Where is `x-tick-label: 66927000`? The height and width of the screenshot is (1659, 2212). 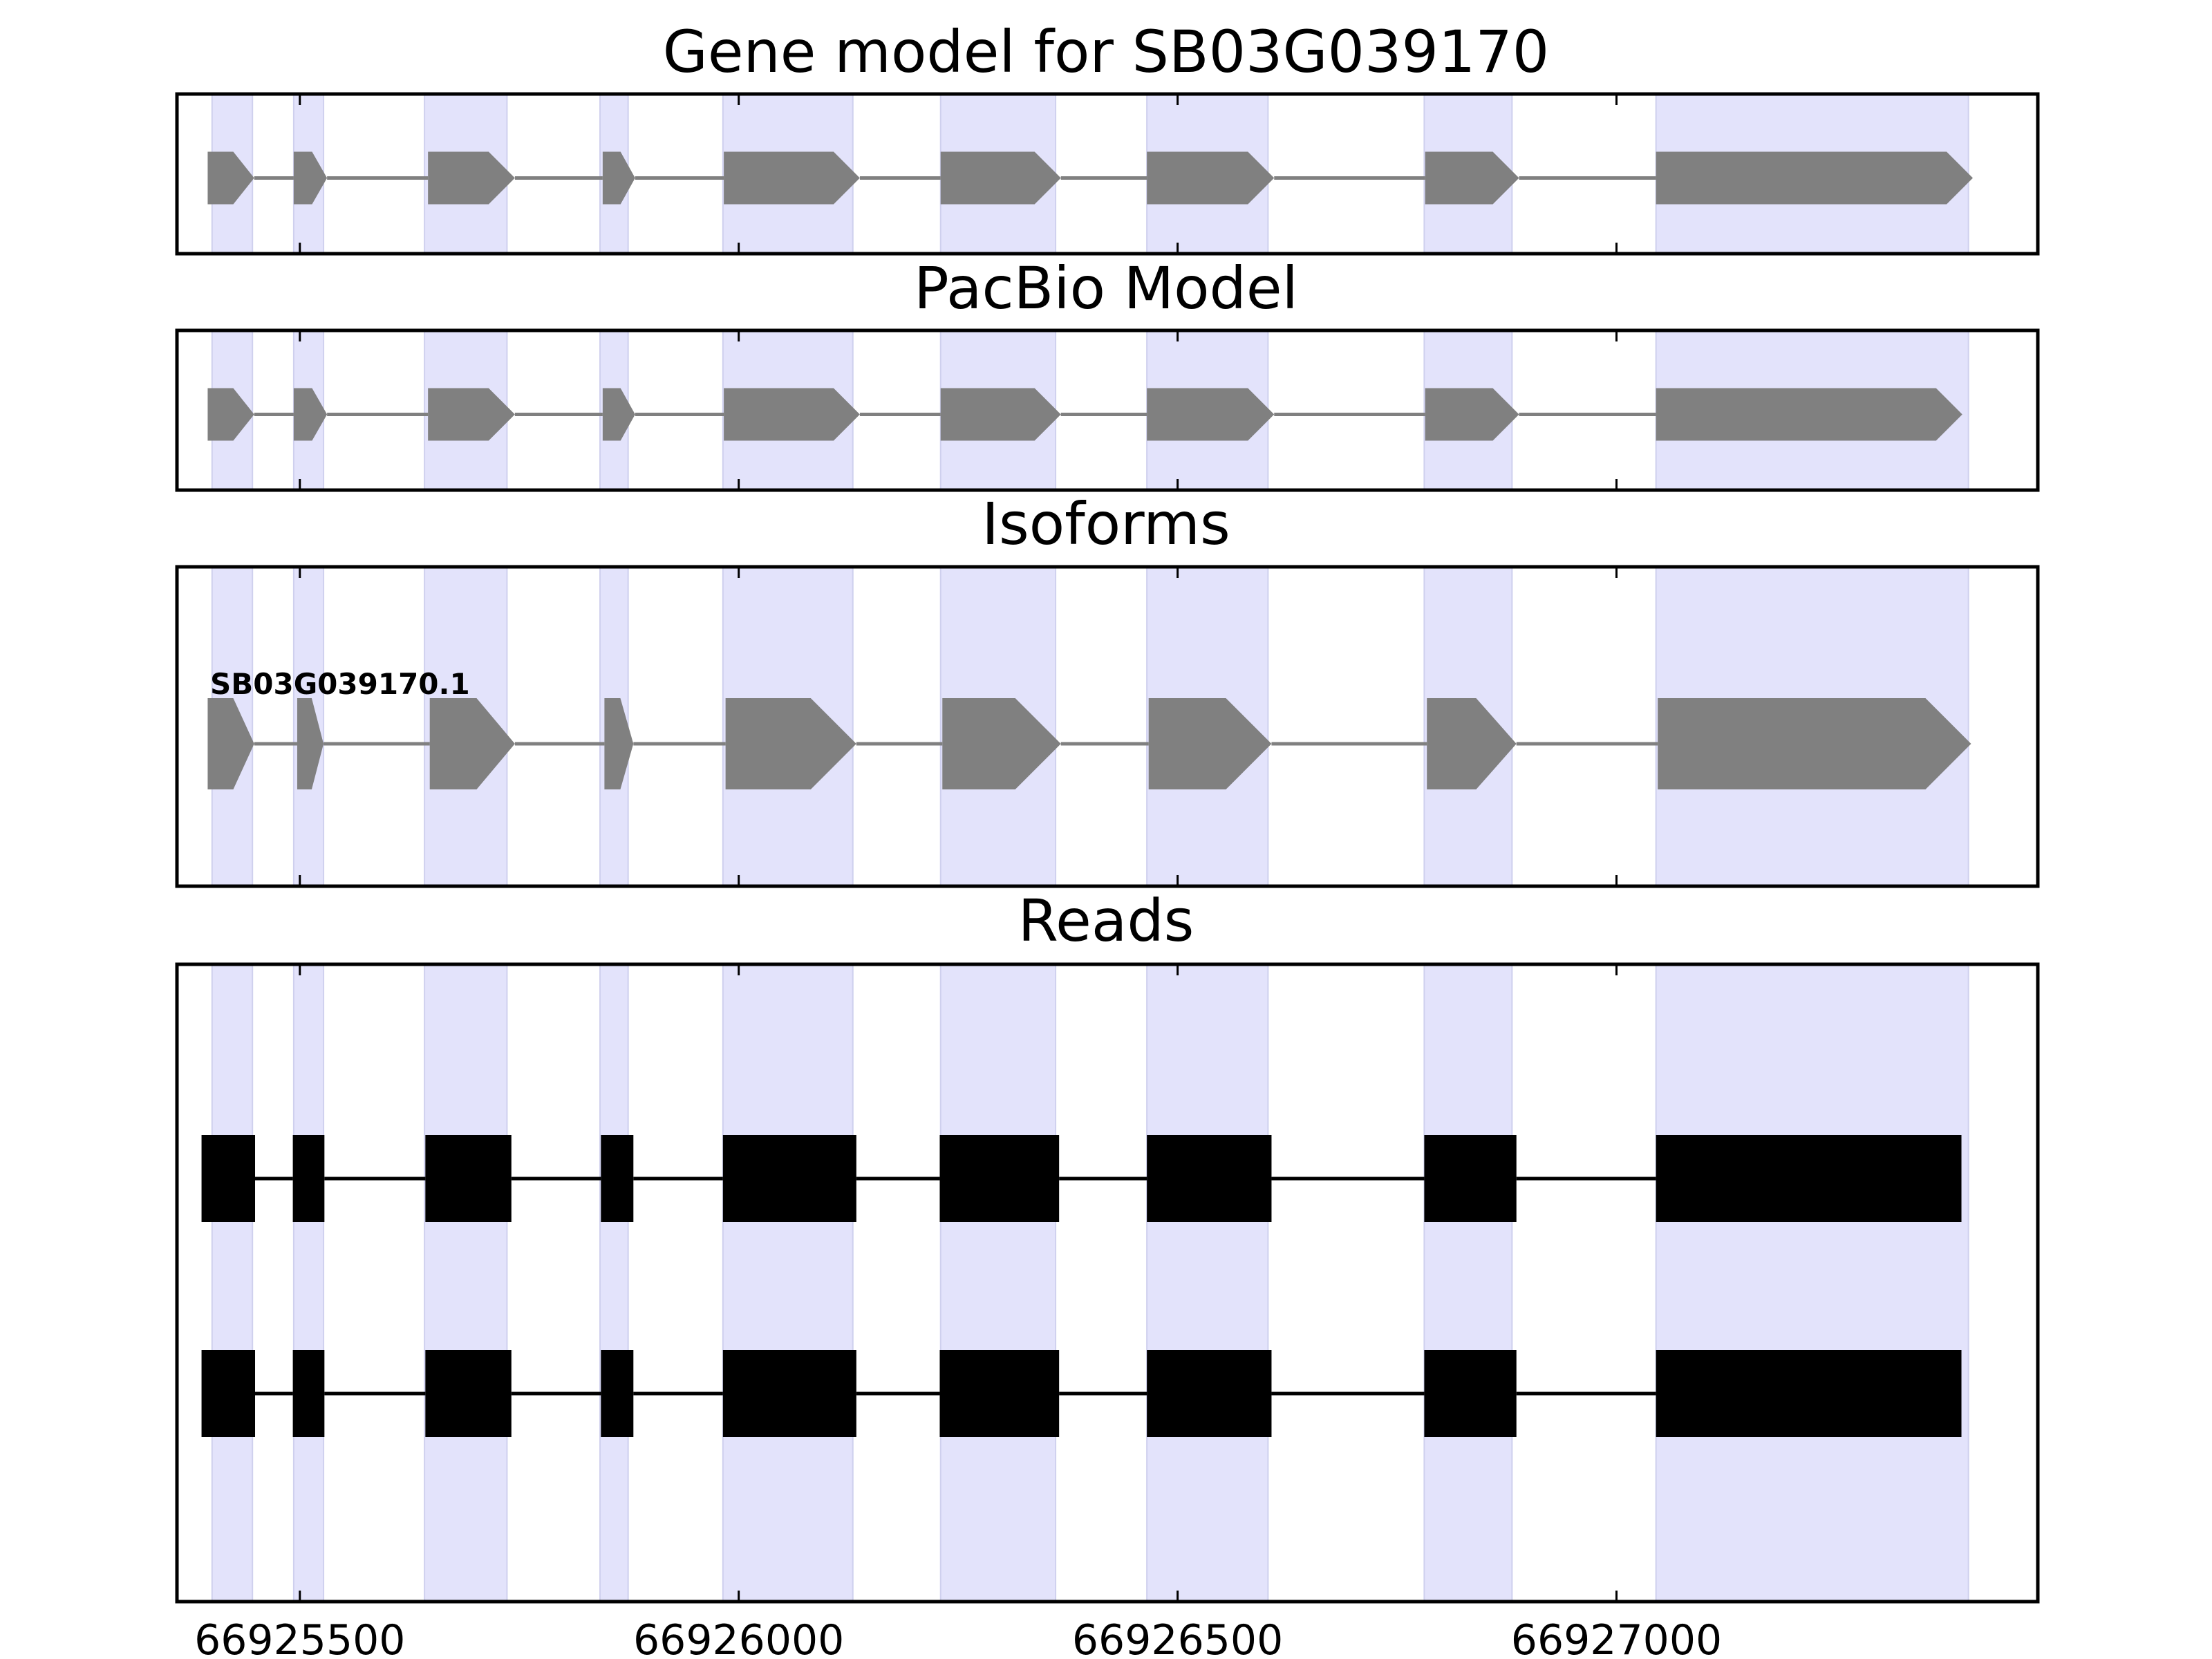 x-tick-label: 66927000 is located at coordinates (1616, 1638).